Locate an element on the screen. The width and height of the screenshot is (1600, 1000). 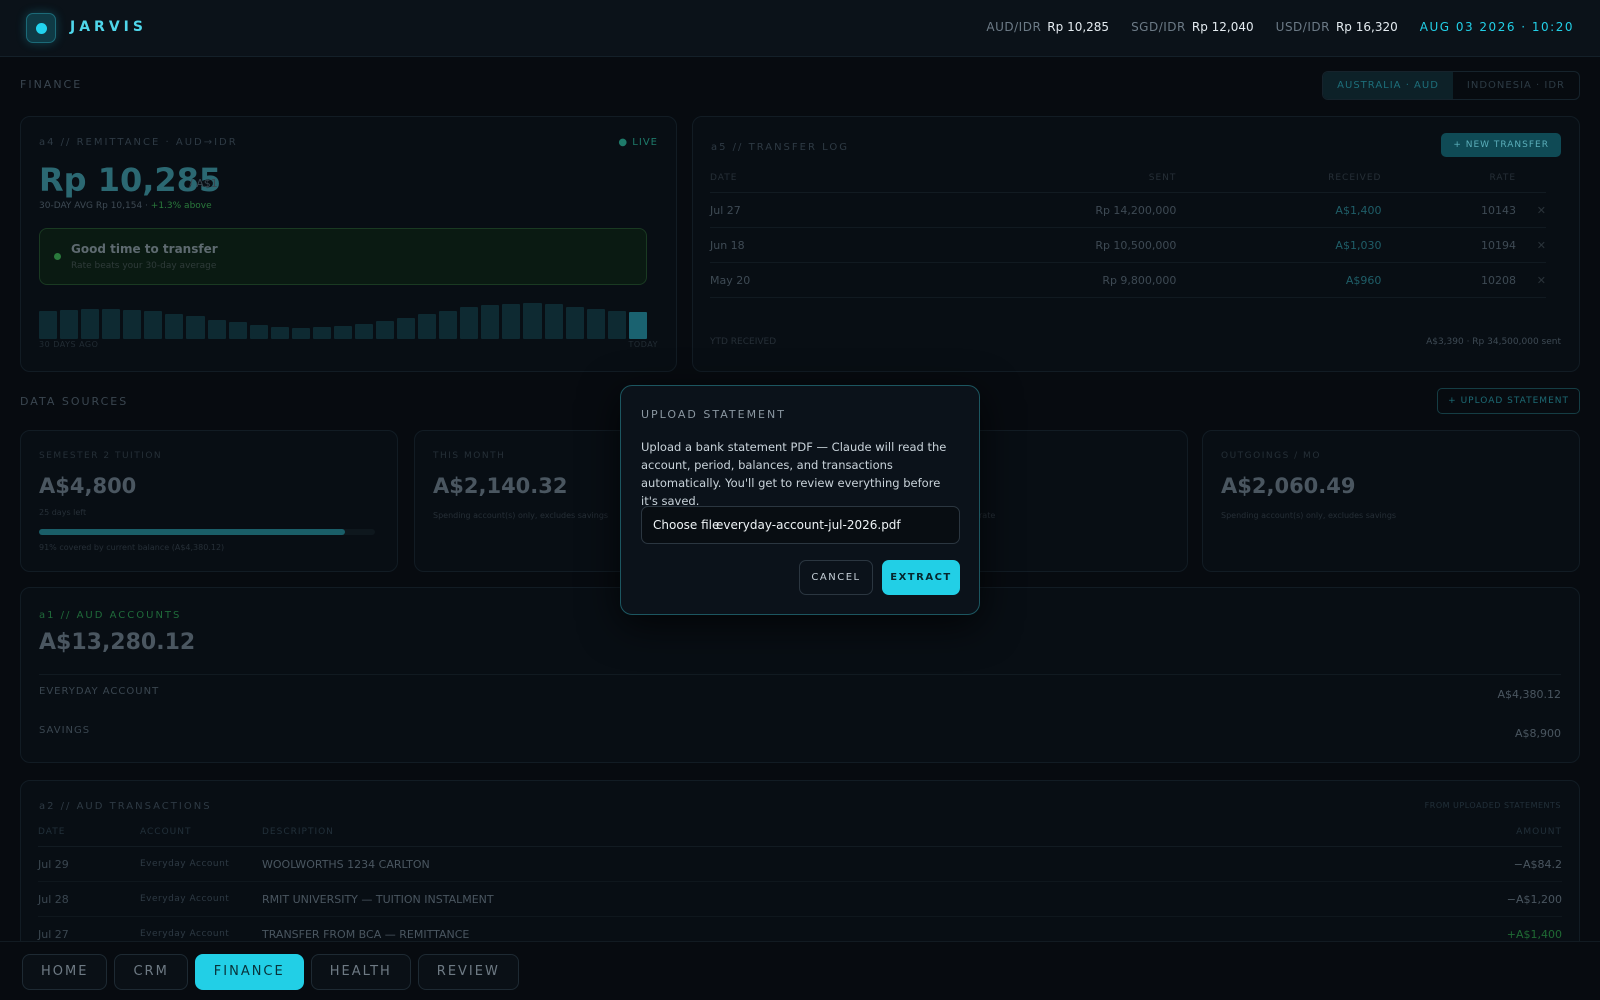
status-dot-icon is located at coordinates (57, 256).